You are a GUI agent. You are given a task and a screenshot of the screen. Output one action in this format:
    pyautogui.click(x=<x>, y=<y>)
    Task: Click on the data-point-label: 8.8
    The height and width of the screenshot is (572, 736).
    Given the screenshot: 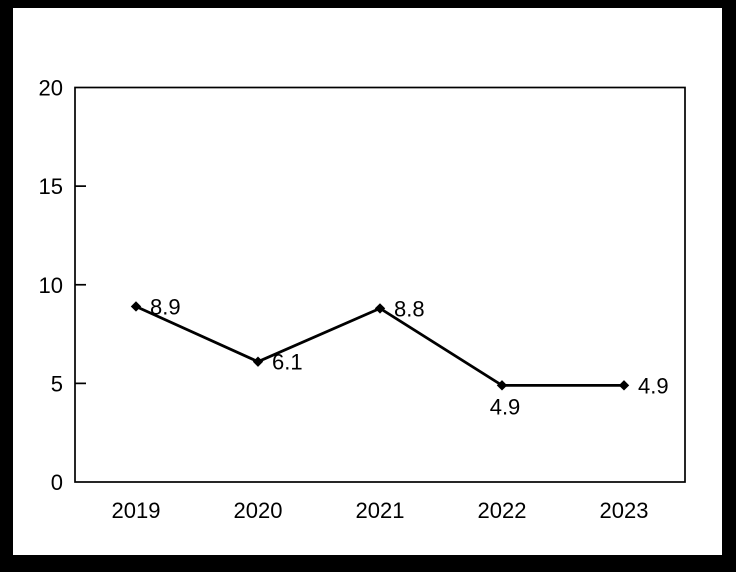 What is the action you would take?
    pyautogui.click(x=409, y=308)
    